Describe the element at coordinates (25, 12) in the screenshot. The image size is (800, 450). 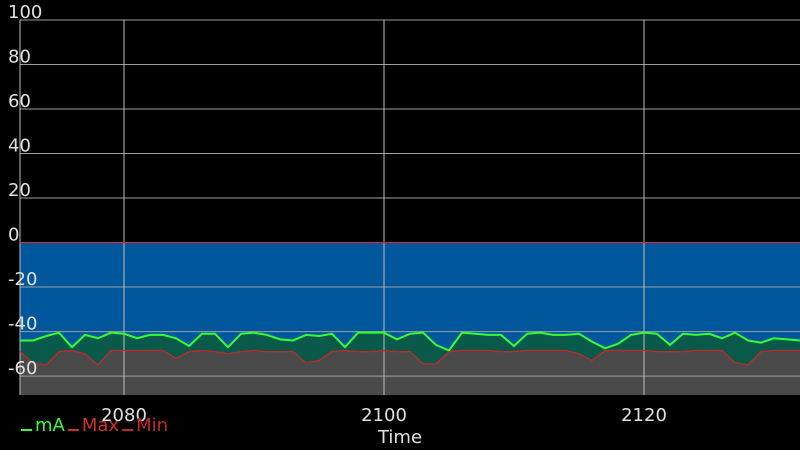
I see `y-tick-label: 100` at that location.